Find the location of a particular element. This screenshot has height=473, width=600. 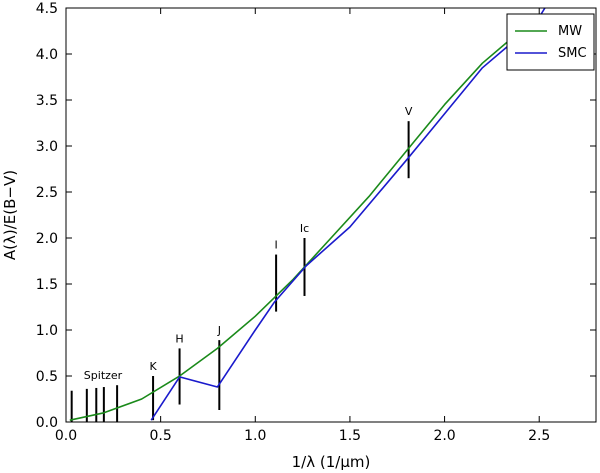

x-tick-label: 2.5 is located at coordinates (539, 436).